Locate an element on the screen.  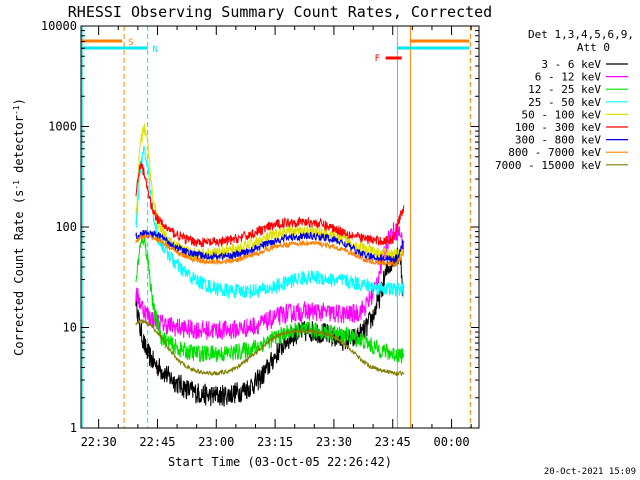
y-axis-label: Corrected Count Rate (s-1 detector-1) is located at coordinates (19, 227).